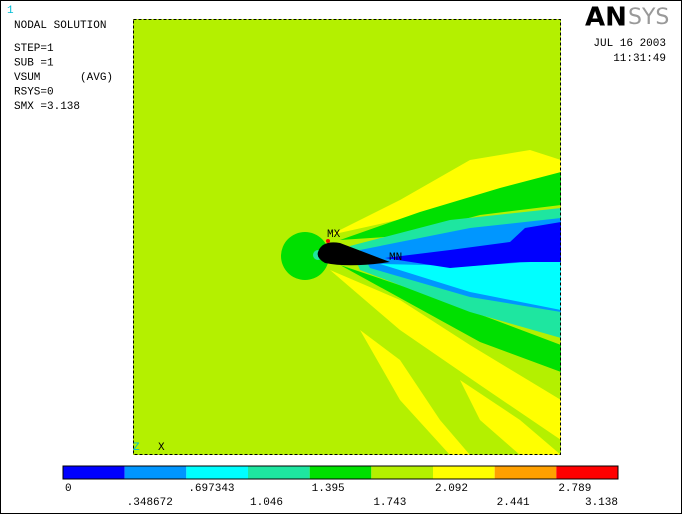 This screenshot has height=514, width=682. What do you see at coordinates (34, 92) in the screenshot?
I see `info-line: RSYS=0` at bounding box center [34, 92].